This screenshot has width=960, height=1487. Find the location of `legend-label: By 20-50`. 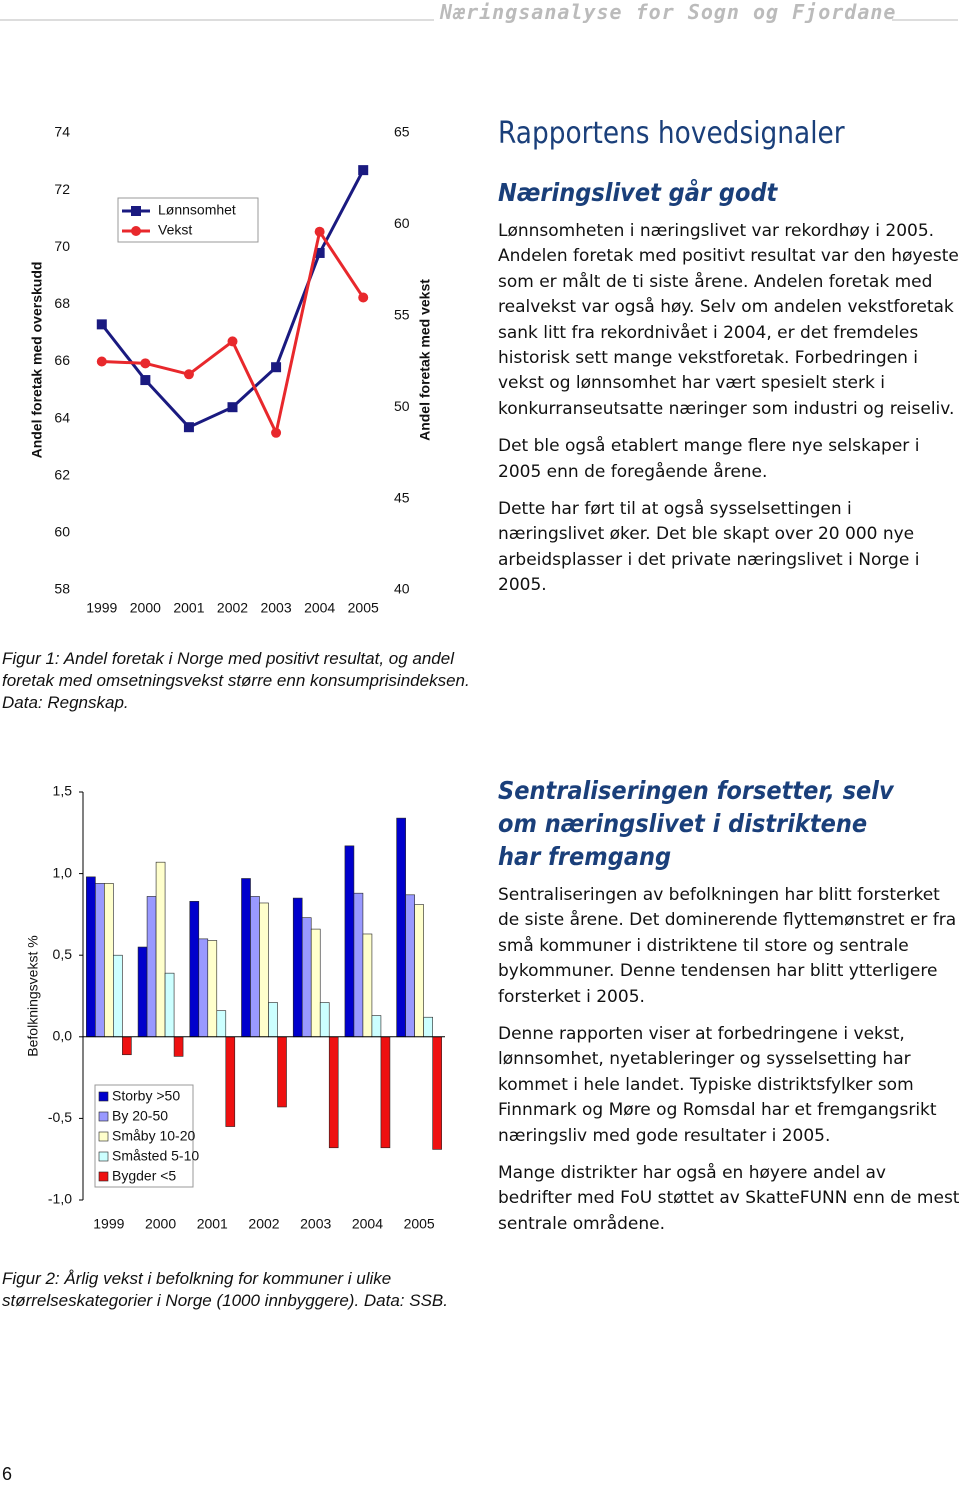

legend-label: By 20-50 is located at coordinates (140, 1116).